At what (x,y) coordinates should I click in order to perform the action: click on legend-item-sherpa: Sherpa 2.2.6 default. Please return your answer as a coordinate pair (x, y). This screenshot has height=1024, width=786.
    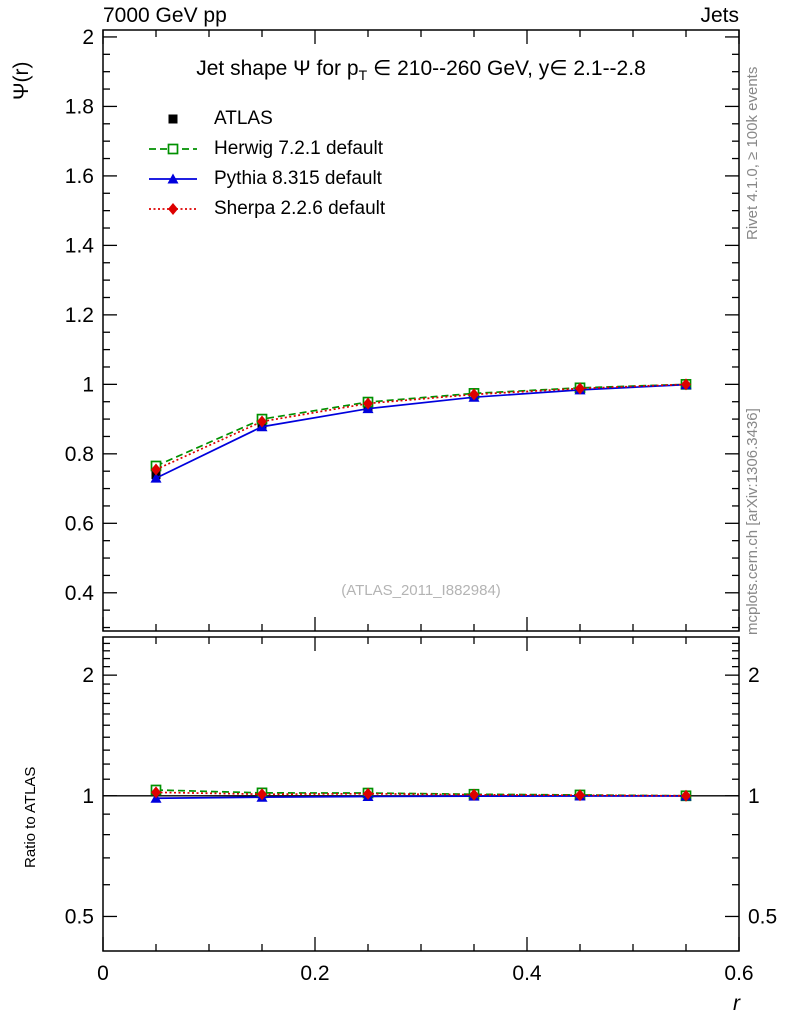
    Looking at the image, I should click on (265, 209).